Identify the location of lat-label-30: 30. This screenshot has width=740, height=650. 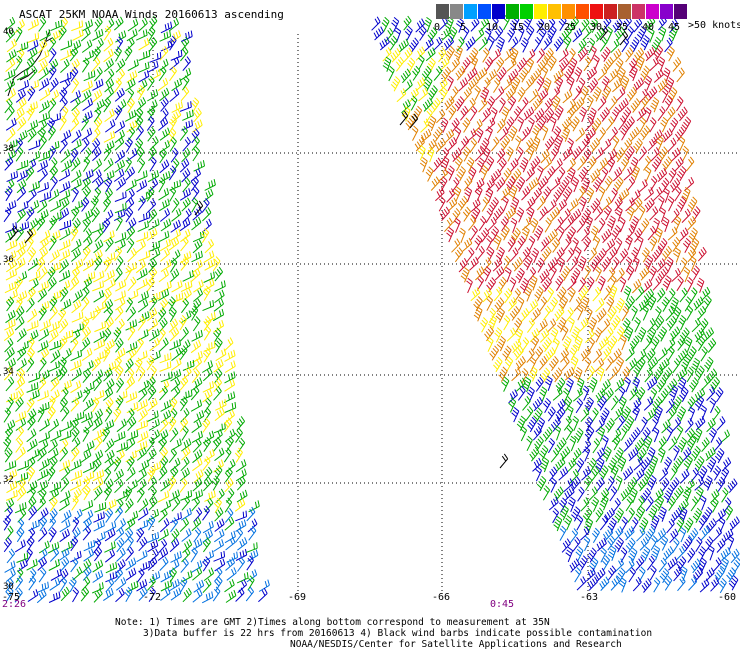
(8, 587).